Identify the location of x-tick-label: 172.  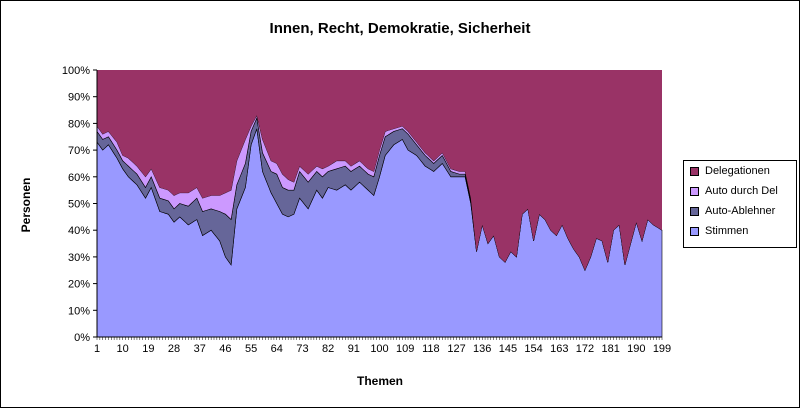
(585, 349).